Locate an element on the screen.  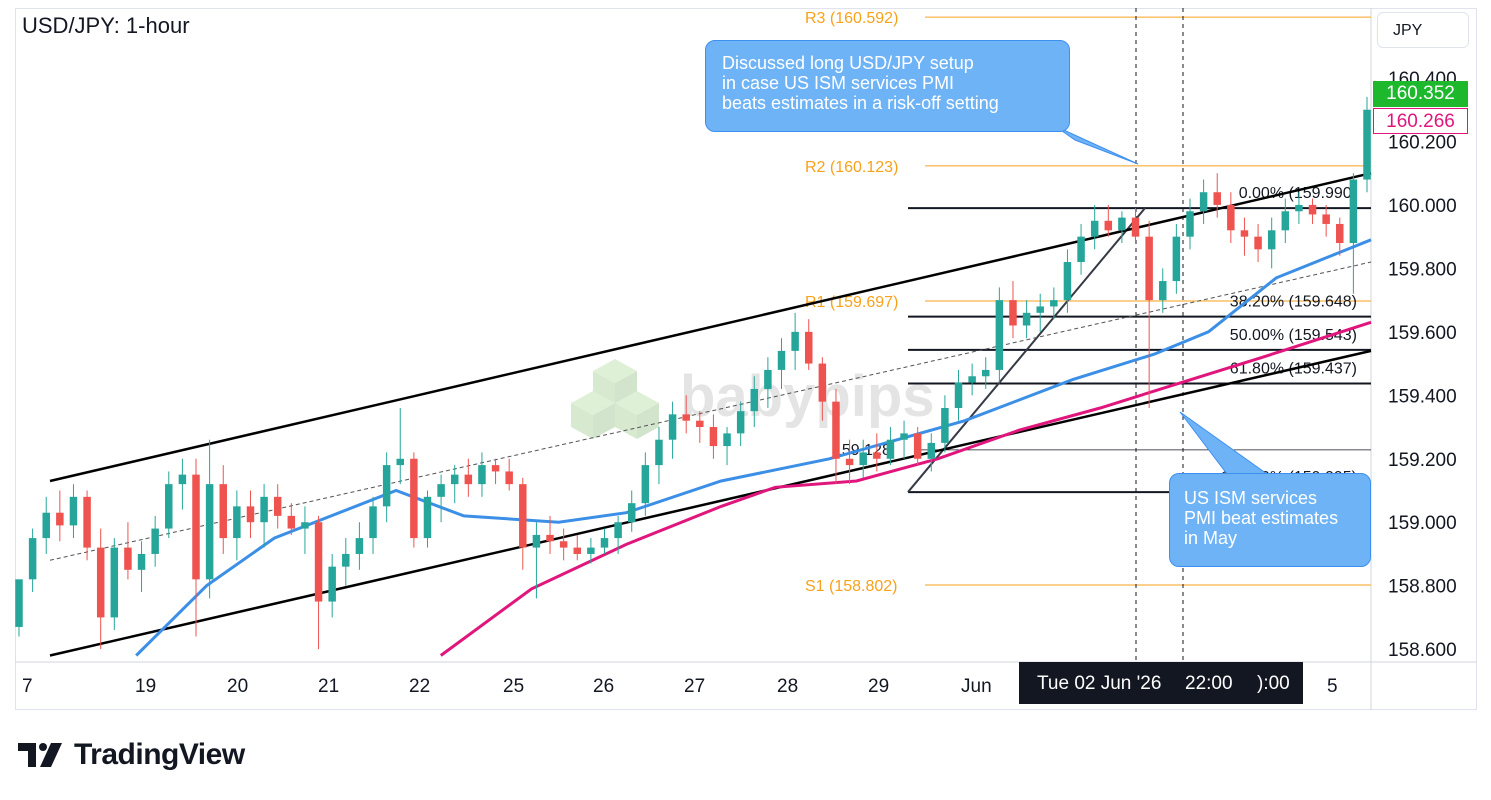
crosshair-time-label: Tue 02 Jun '26 22:00 ):00 is located at coordinates (1161, 683).